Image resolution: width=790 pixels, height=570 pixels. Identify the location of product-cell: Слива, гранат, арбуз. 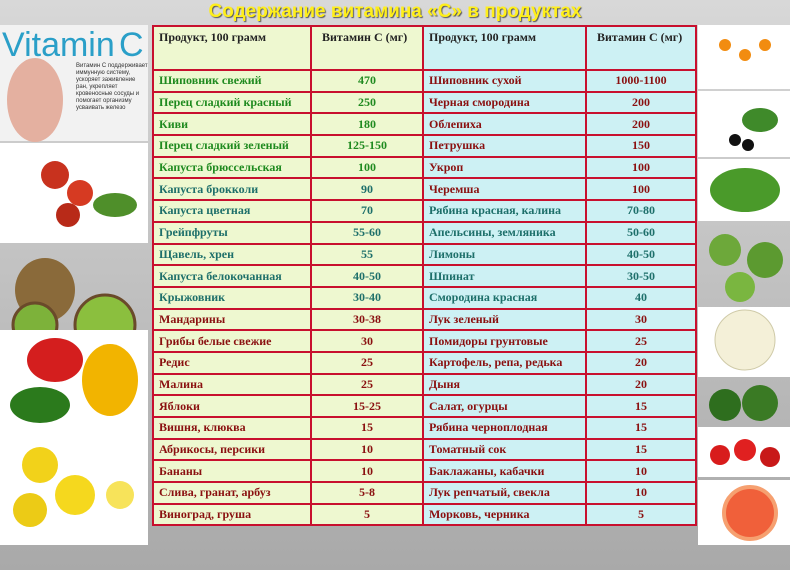
(232, 493).